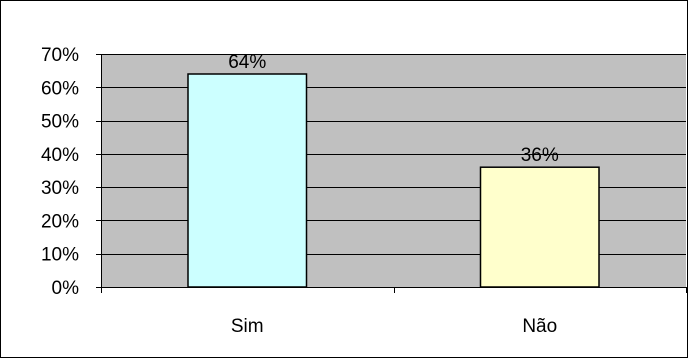  What do you see at coordinates (60, 88) in the screenshot?
I see `y-tick-label: 60%` at bounding box center [60, 88].